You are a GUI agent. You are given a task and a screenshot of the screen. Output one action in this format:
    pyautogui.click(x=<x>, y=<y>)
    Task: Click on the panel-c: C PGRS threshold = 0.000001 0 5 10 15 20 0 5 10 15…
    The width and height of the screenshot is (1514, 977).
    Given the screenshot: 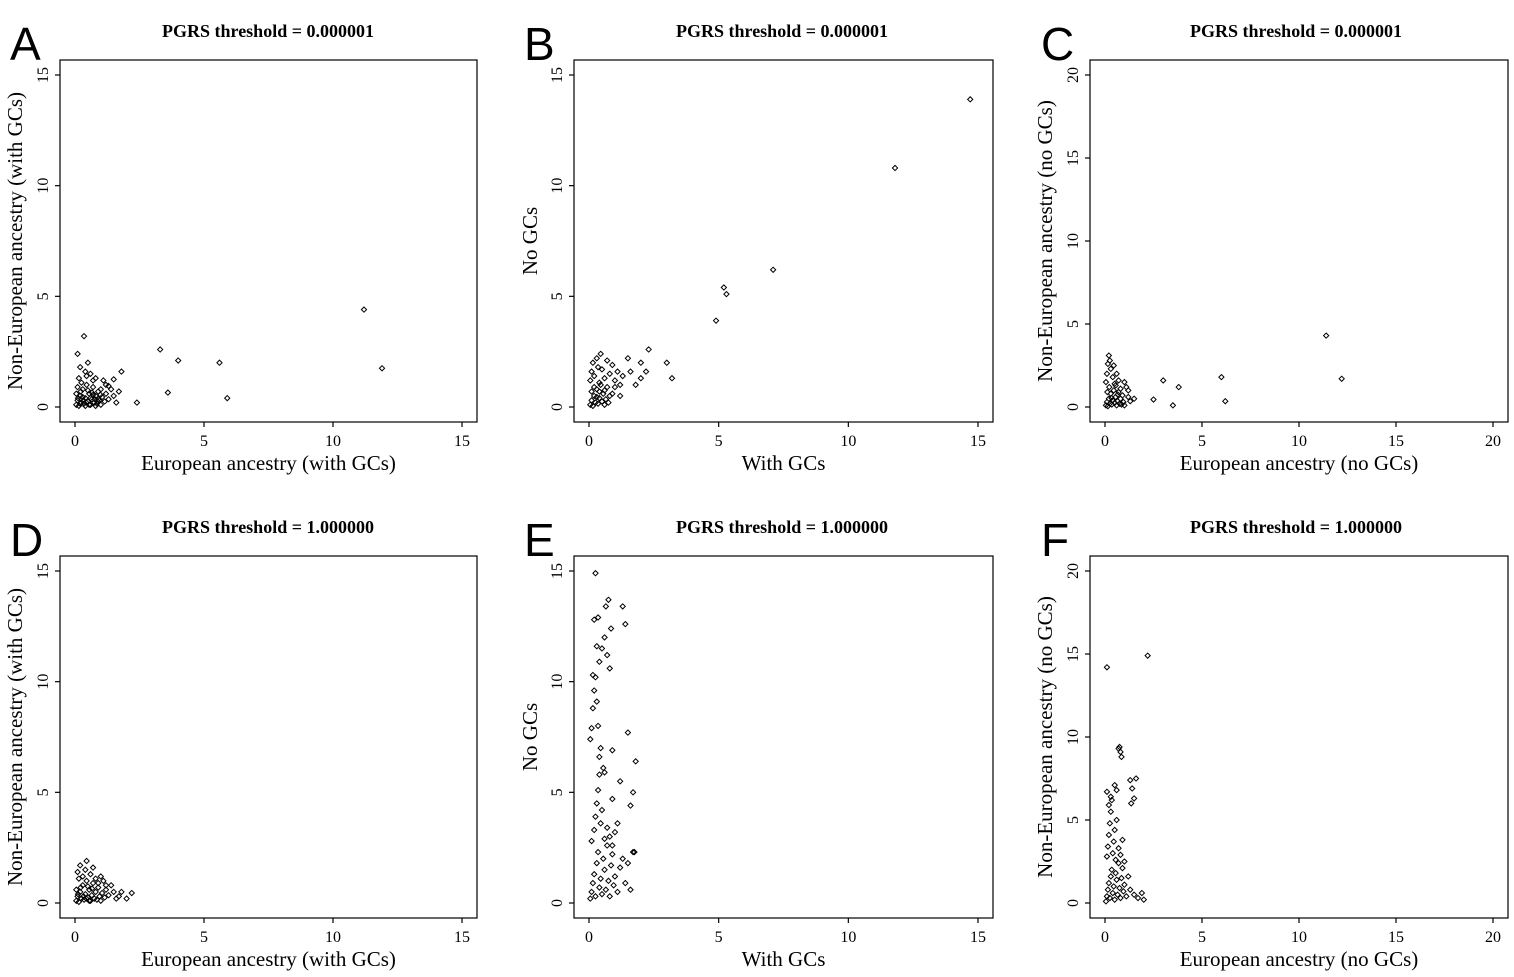 What is the action you would take?
    pyautogui.click(x=1271, y=246)
    